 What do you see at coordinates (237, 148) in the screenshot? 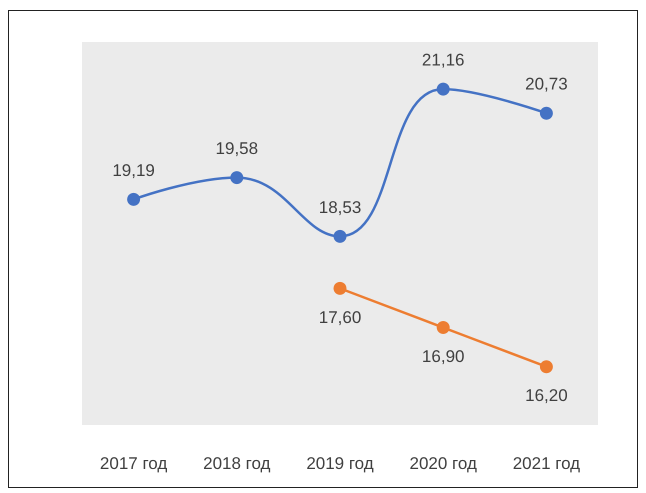
I see `data-label: 19,58` at bounding box center [237, 148].